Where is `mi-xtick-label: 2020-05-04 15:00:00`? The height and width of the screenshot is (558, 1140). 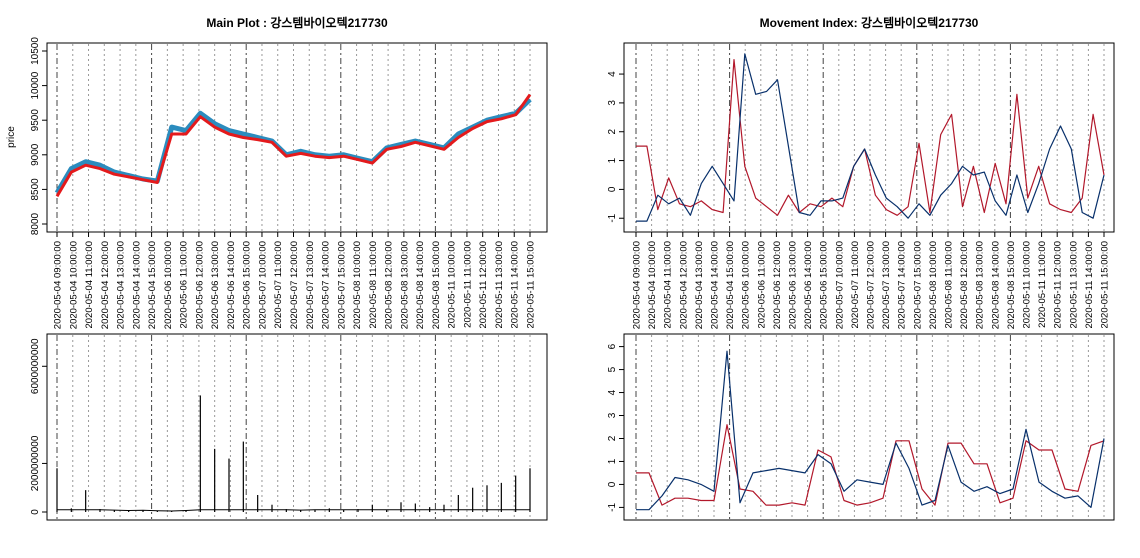
mi-xtick-label: 2020-05-04 15:00:00 is located at coordinates (730, 285).